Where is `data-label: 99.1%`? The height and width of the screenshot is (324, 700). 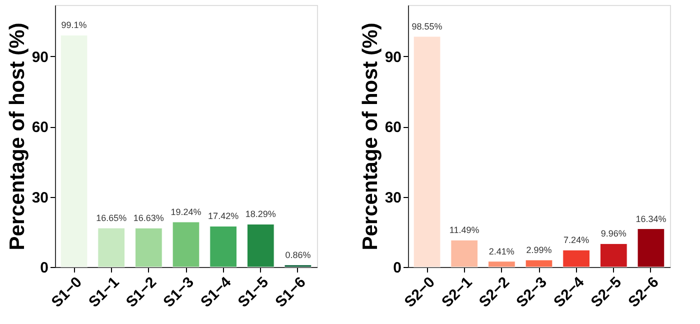 data-label: 99.1% is located at coordinates (74, 25).